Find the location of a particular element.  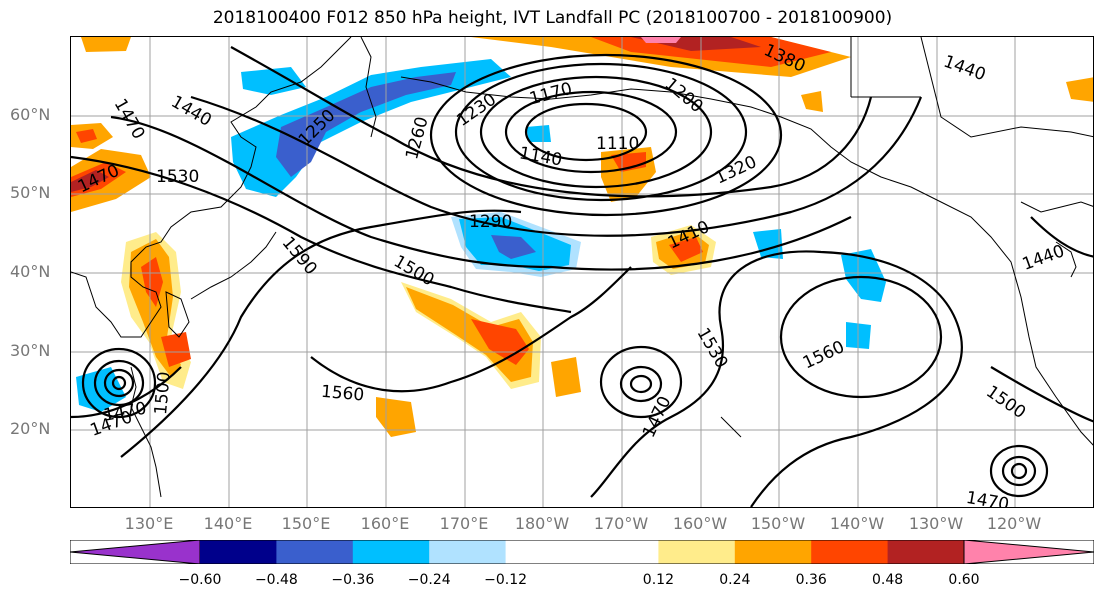

lat-label-60n: 60°N is located at coordinates (30, 114).